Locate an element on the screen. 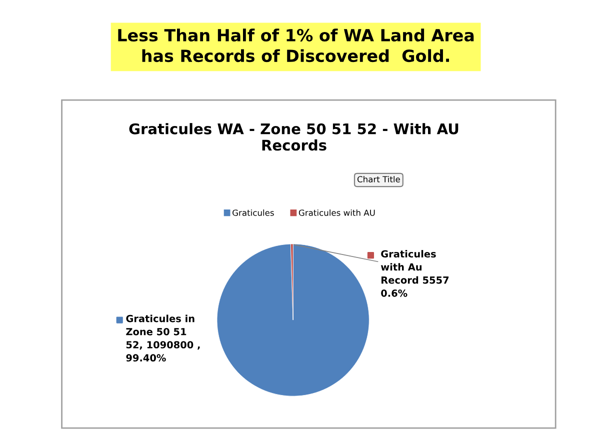 Image resolution: width=600 pixels, height=439 pixels. chart-subtitle: Graticules WA - Zone 50 51 52 - With AU Records is located at coordinates (293, 137).